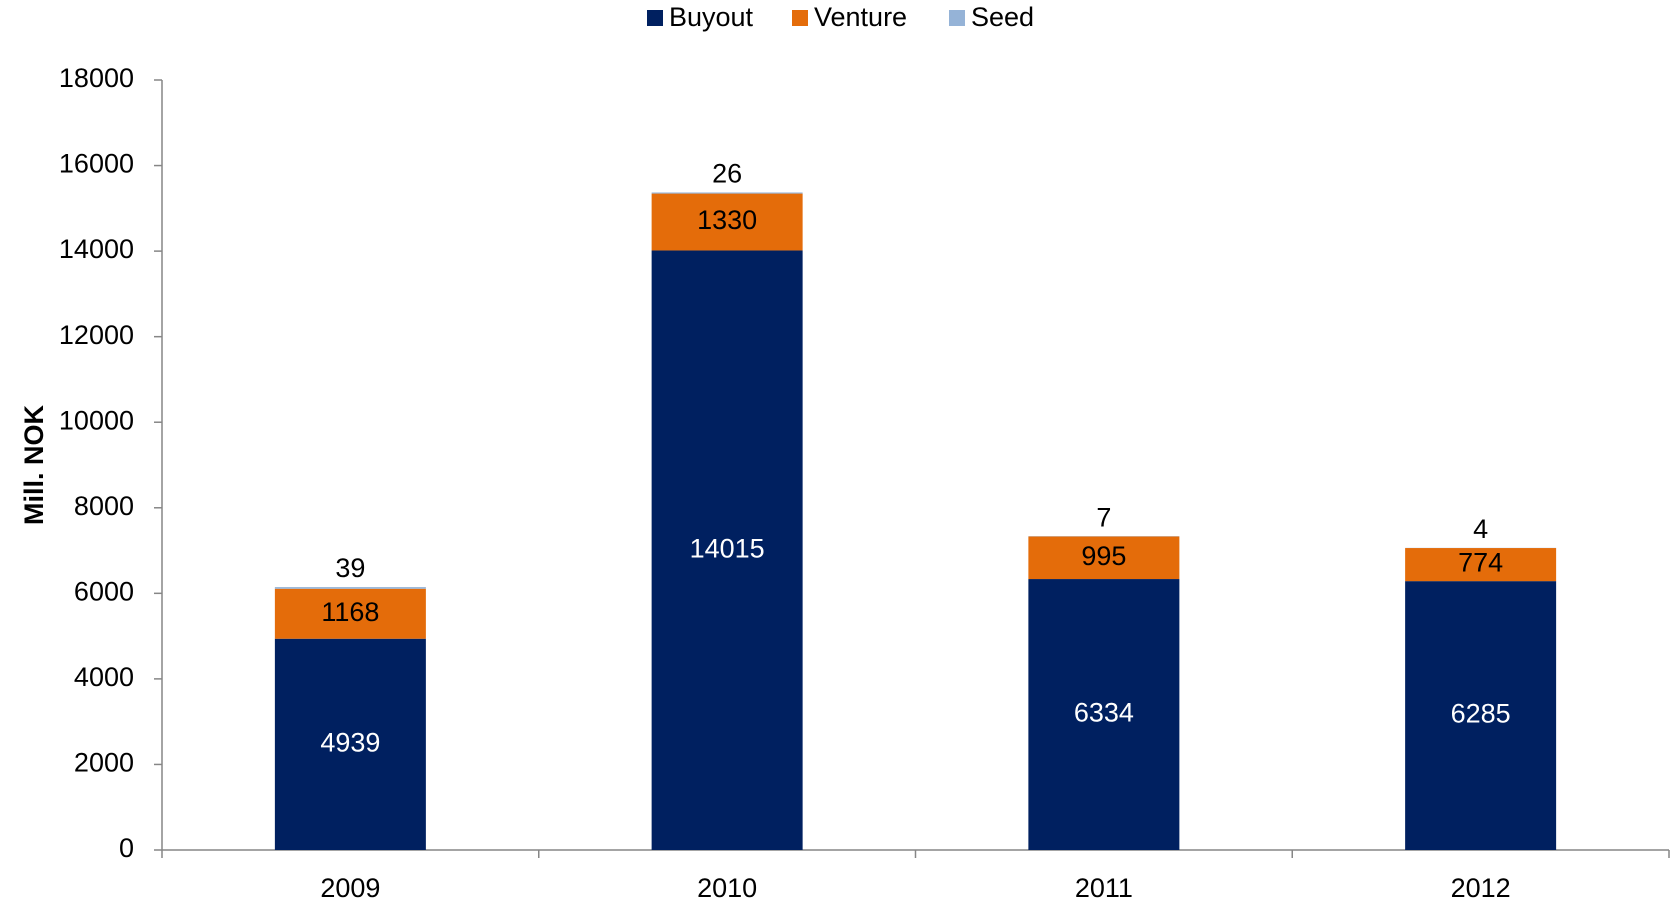 The image size is (1675, 907). What do you see at coordinates (104, 677) in the screenshot?
I see `y-tick-label: 4000` at bounding box center [104, 677].